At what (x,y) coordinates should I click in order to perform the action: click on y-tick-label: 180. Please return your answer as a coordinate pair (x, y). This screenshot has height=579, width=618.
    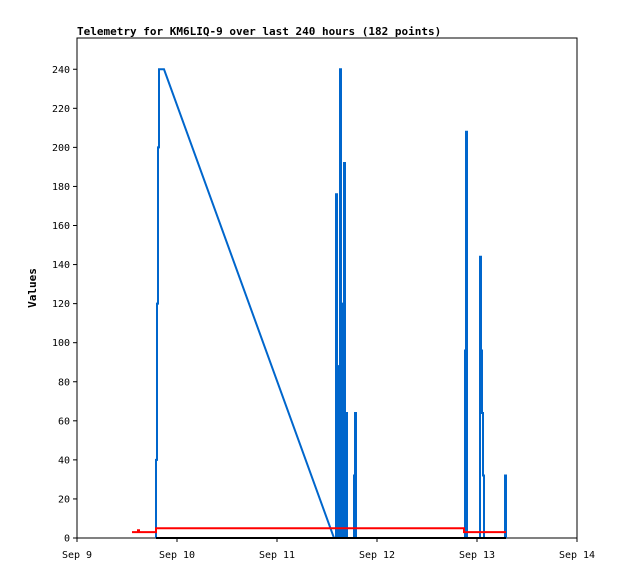
    Looking at the image, I should click on (61, 187).